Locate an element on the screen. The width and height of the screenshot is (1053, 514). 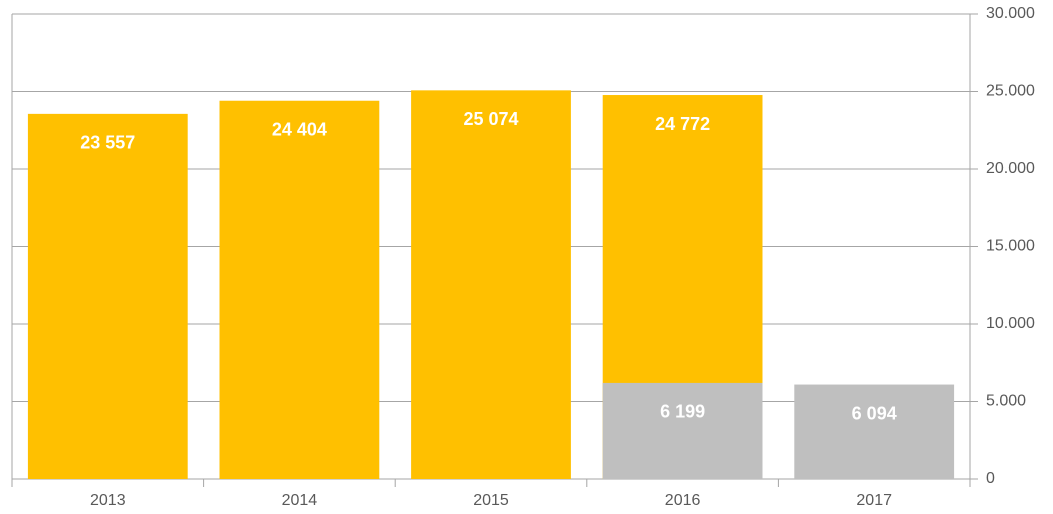
y-tick-label: 20.000 is located at coordinates (1010, 168).